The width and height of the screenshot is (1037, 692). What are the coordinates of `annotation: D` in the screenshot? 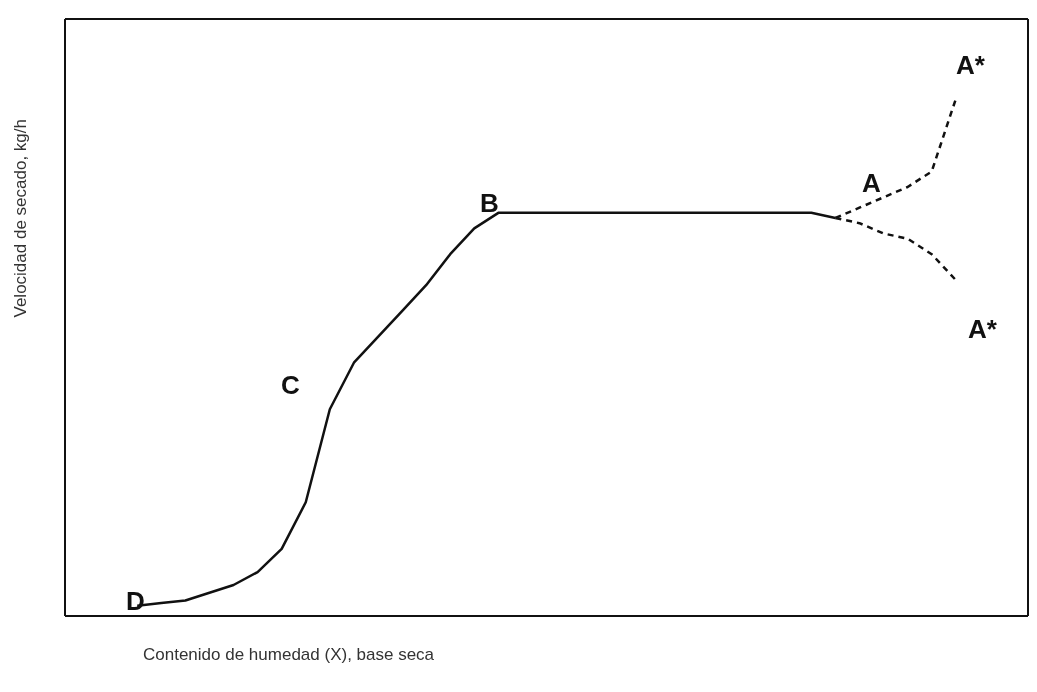 It's located at (135, 601).